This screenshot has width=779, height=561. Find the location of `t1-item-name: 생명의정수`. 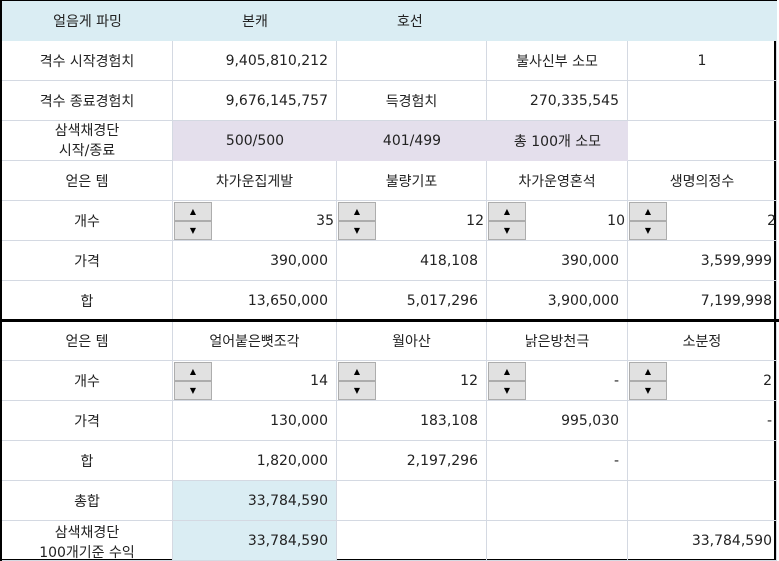

t1-item-name: 생명의정수 is located at coordinates (702, 181).